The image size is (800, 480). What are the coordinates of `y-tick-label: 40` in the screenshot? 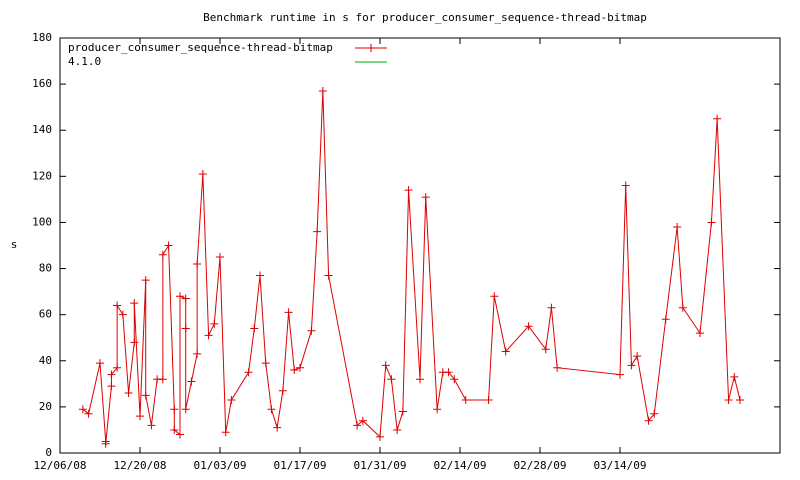 It's located at (45, 360).